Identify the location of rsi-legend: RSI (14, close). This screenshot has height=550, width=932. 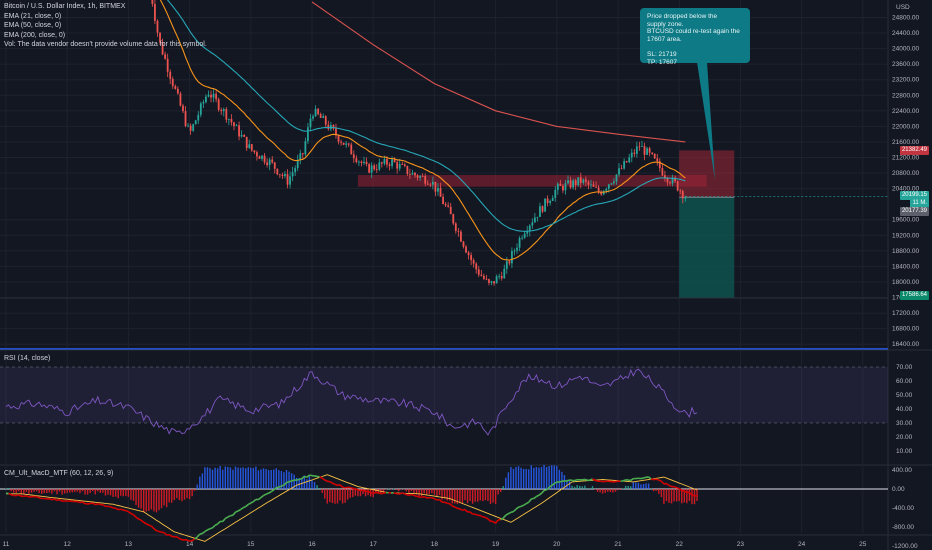
(27, 358).